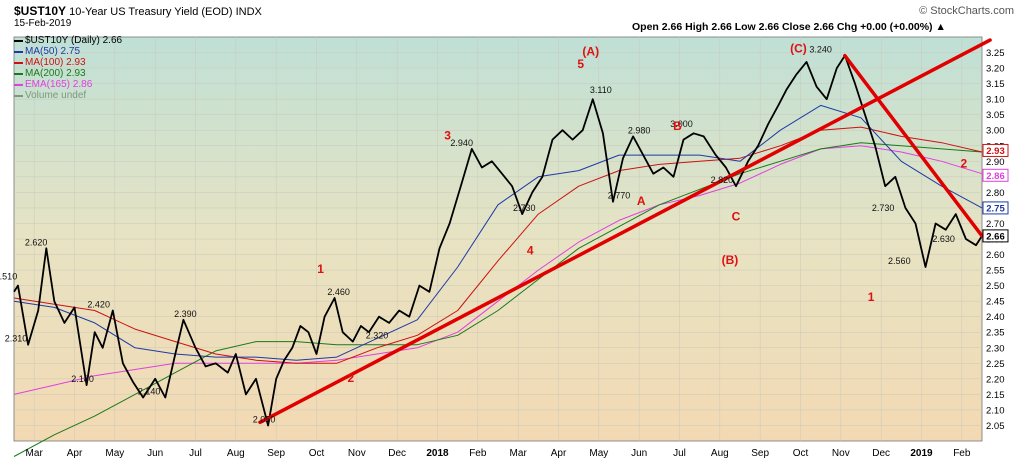  I want to click on price-label: 2.620, so click(36, 242).